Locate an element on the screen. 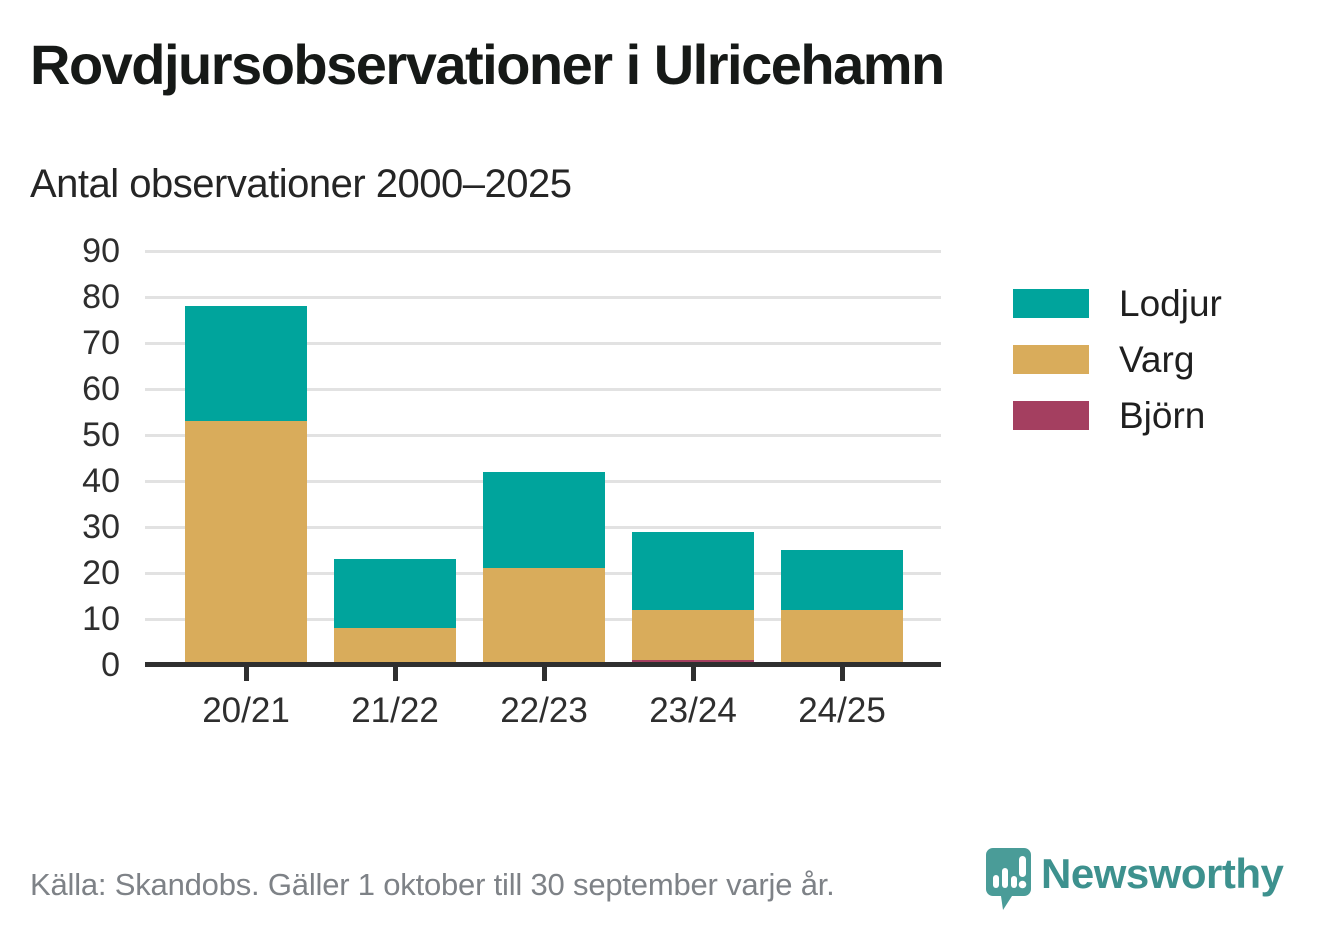 The image size is (1322, 939). newsworthy-wordmark: Newsworthy is located at coordinates (1162, 873).